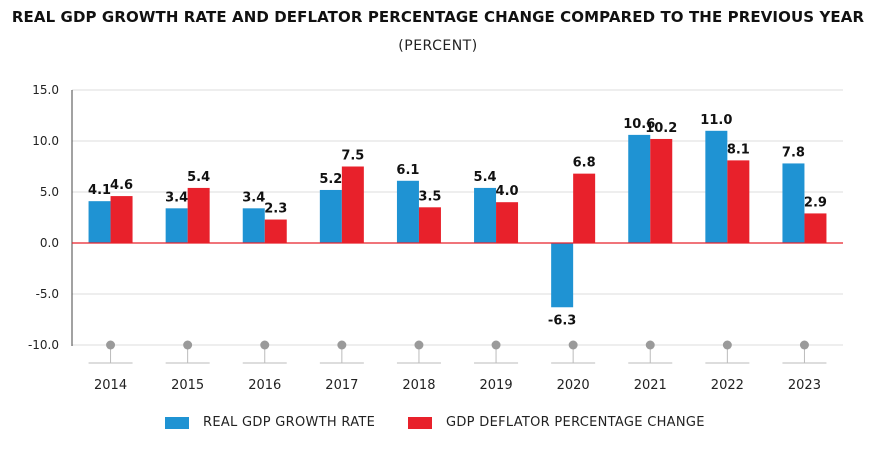 The width and height of the screenshot is (876, 455). I want to click on x-tick-label: 2019, so click(496, 385).